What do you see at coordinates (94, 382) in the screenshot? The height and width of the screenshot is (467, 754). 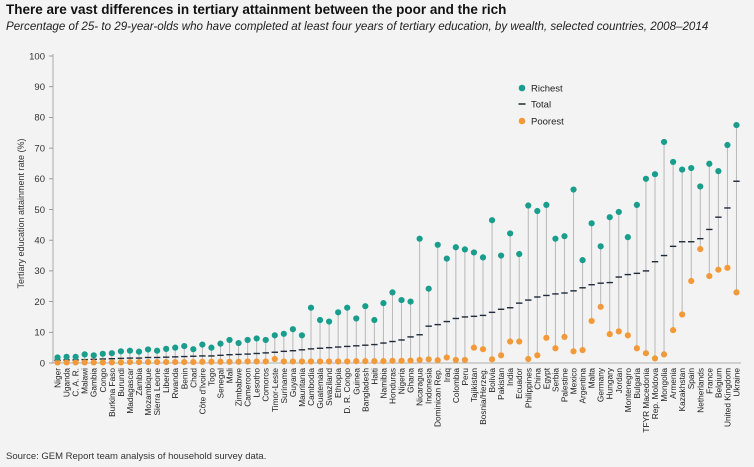 I see `x-category-label: Gambia` at bounding box center [94, 382].